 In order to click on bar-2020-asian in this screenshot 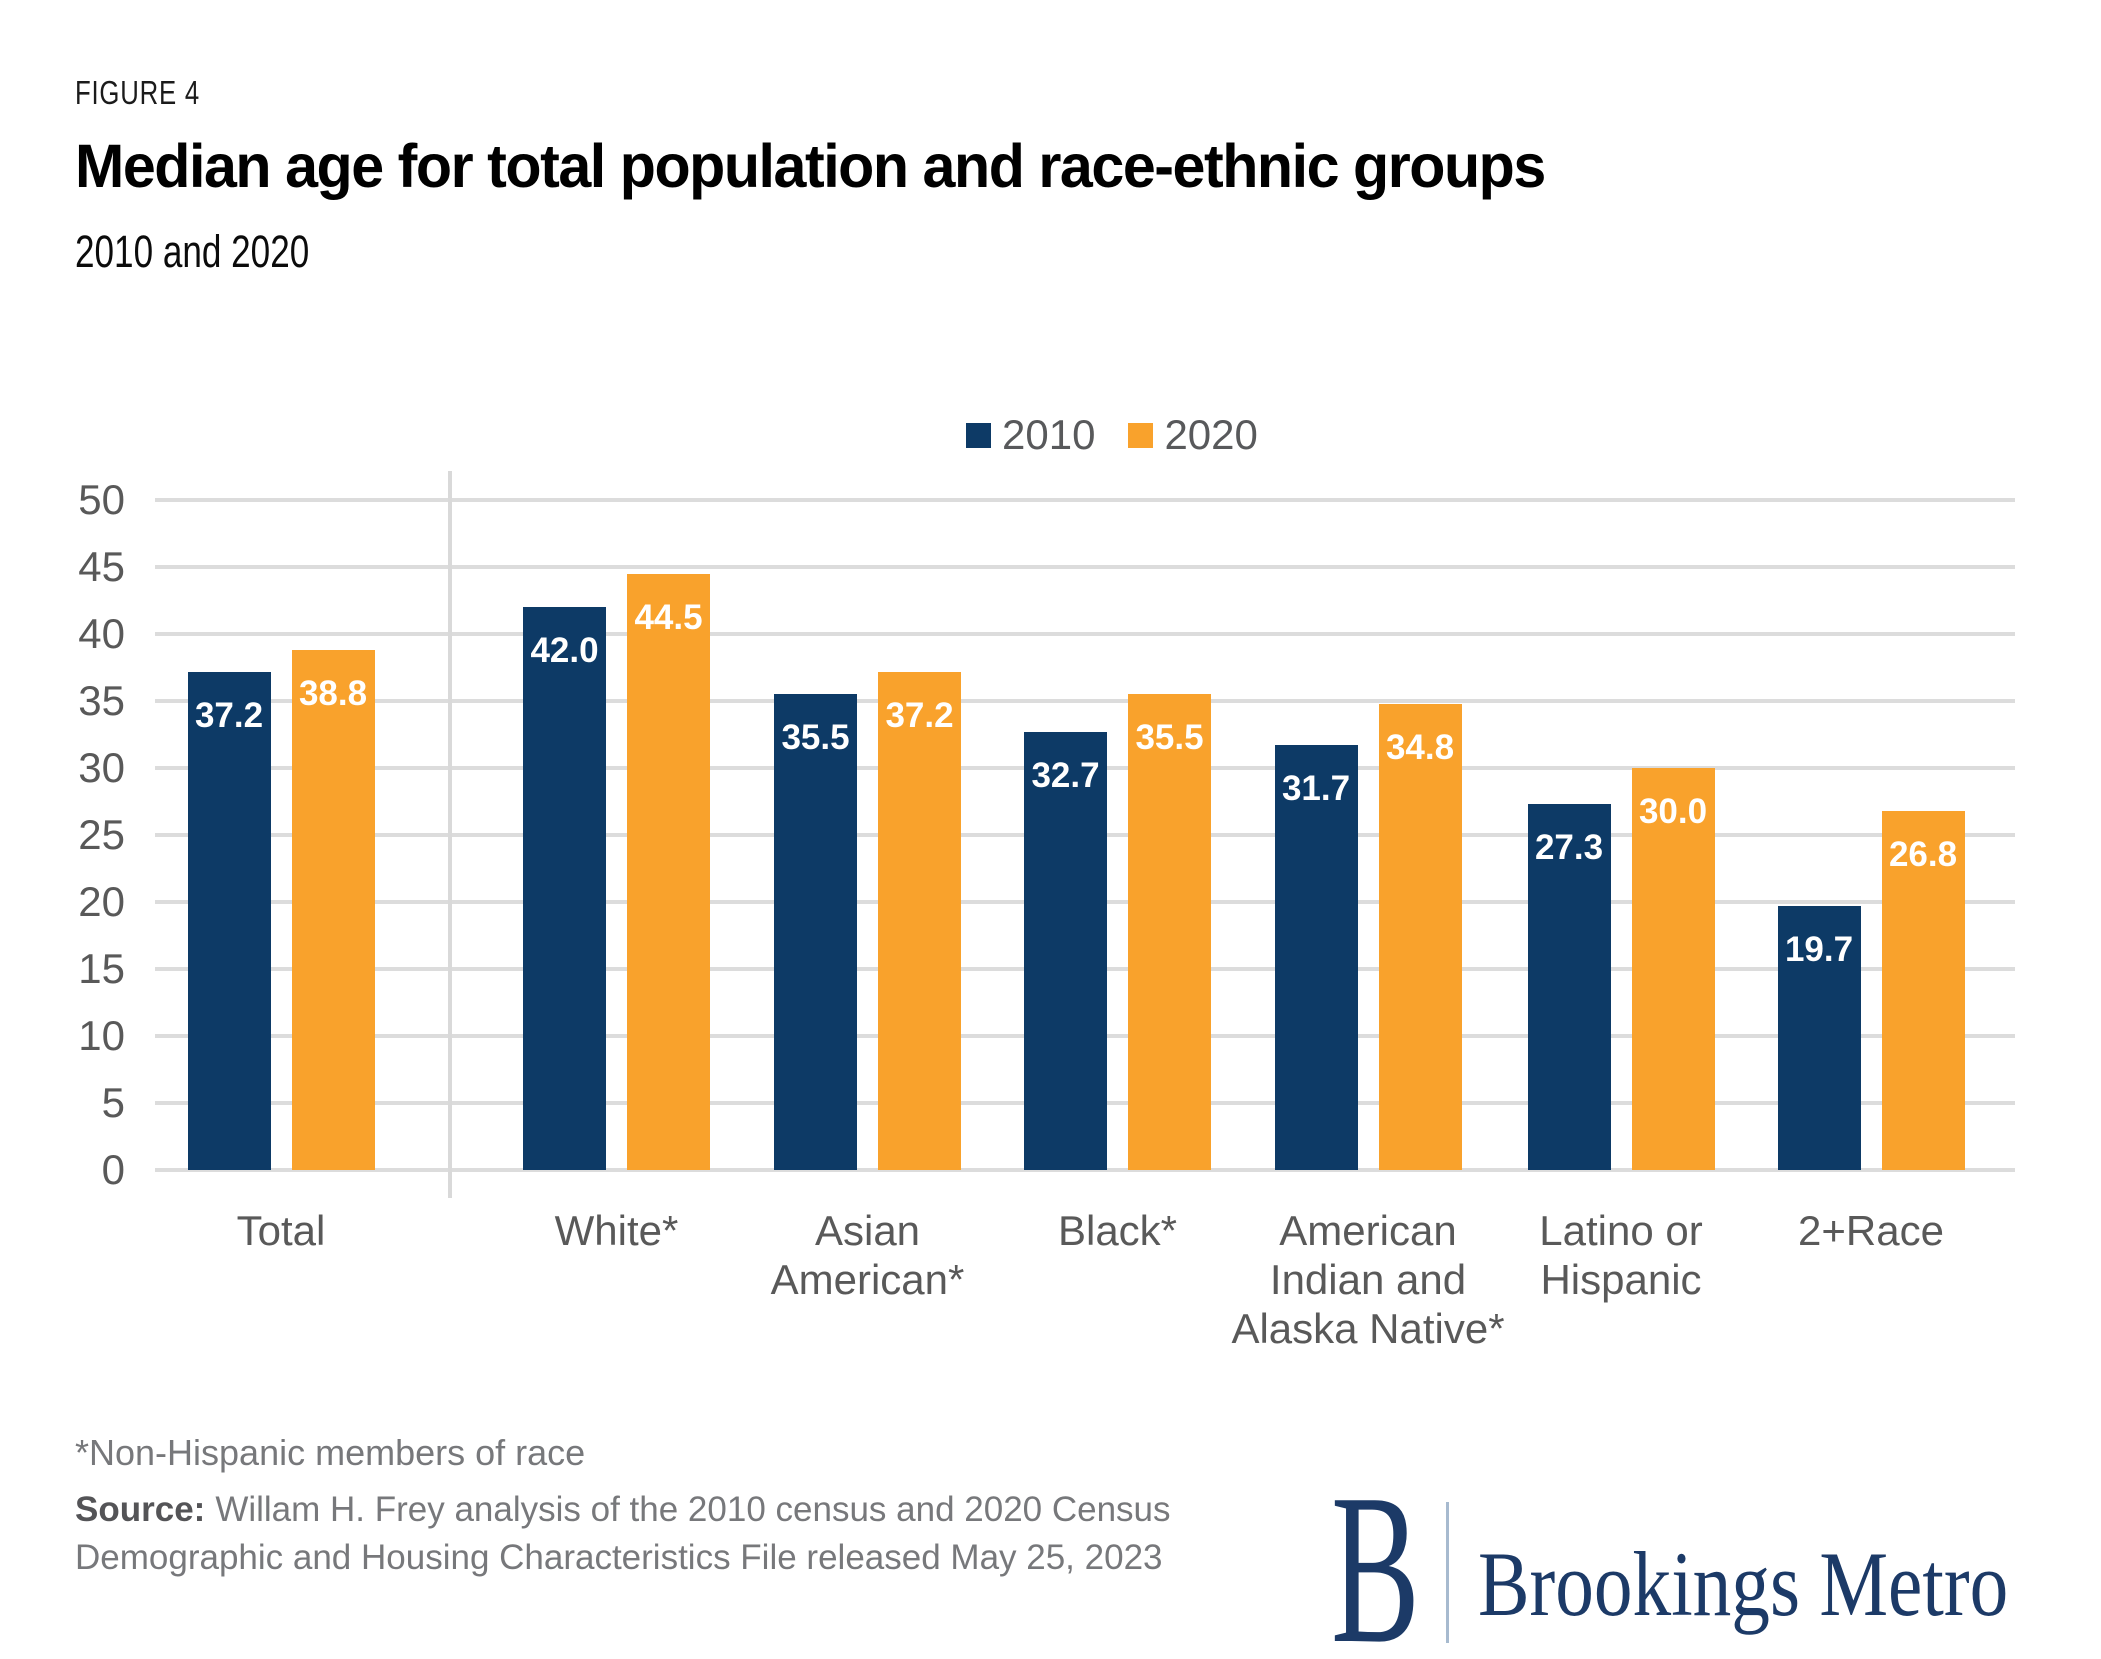, I will do `click(919, 921)`.